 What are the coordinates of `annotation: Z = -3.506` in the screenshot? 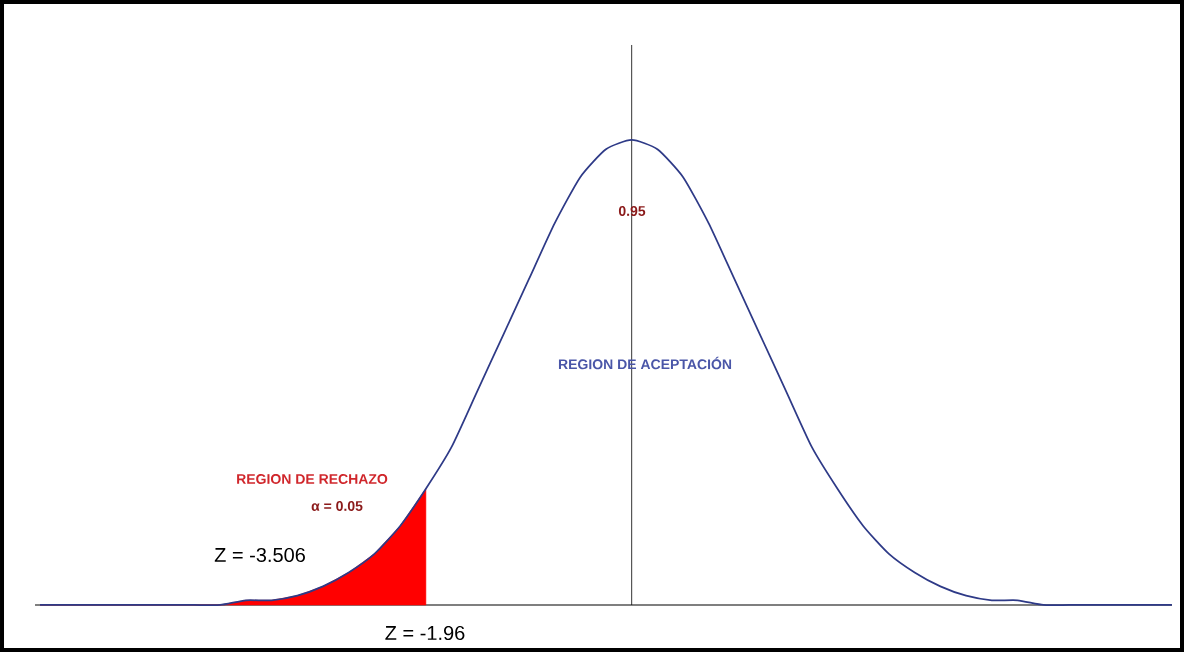 It's located at (259, 555).